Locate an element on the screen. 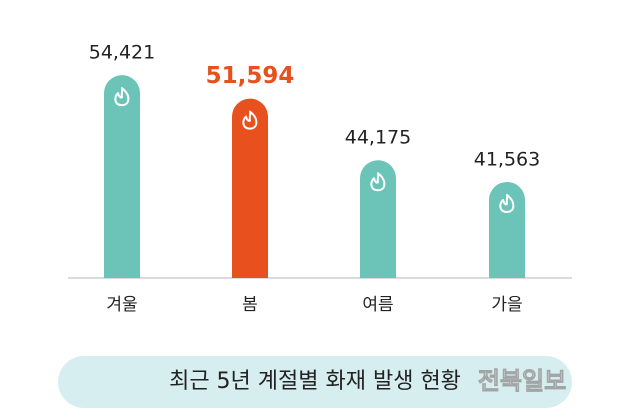  value-label: 54,421 is located at coordinates (122, 53).